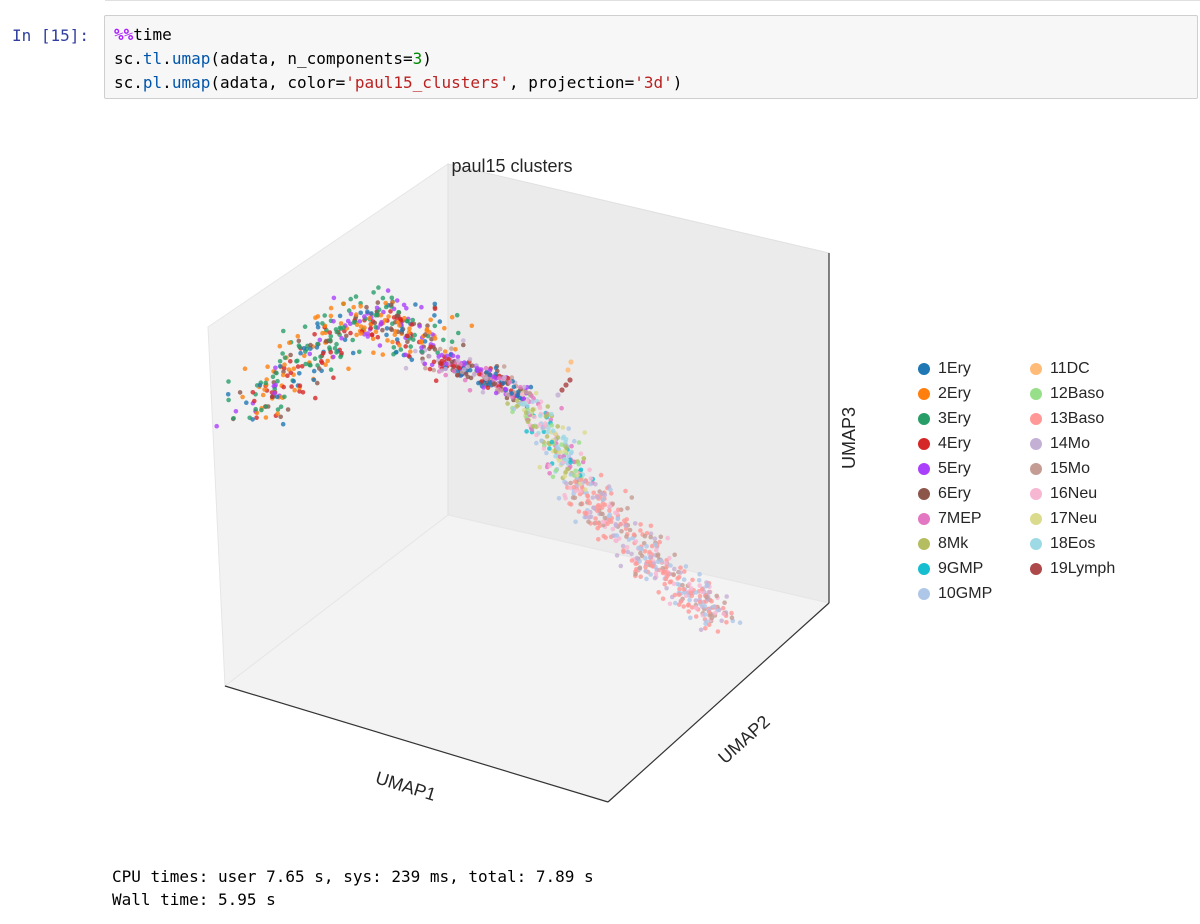 The image size is (1200, 924). I want to click on legend-item: 12Baso, so click(1067, 394).